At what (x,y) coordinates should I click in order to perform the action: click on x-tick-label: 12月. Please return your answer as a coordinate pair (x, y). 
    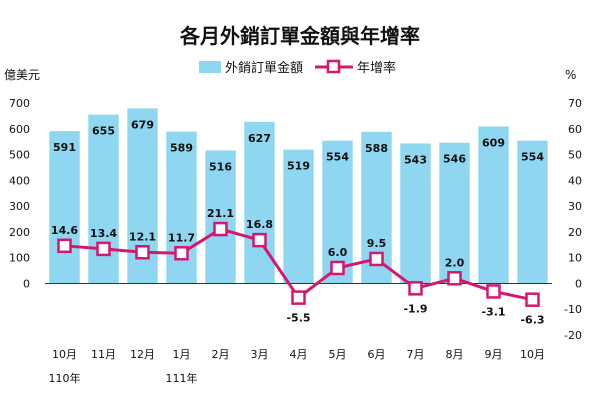
    Looking at the image, I should click on (142, 354).